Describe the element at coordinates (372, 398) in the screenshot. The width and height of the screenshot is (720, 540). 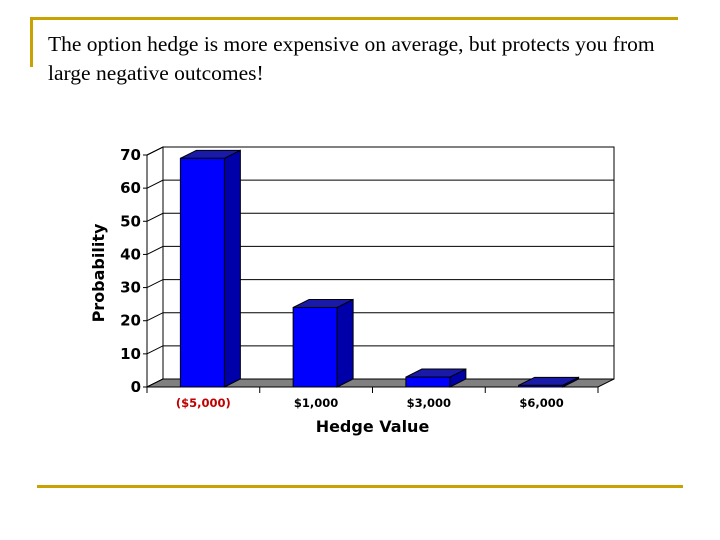
I see `x-tick-labels: ($5,000) $1,000 $3,000 $6,000` at that location.